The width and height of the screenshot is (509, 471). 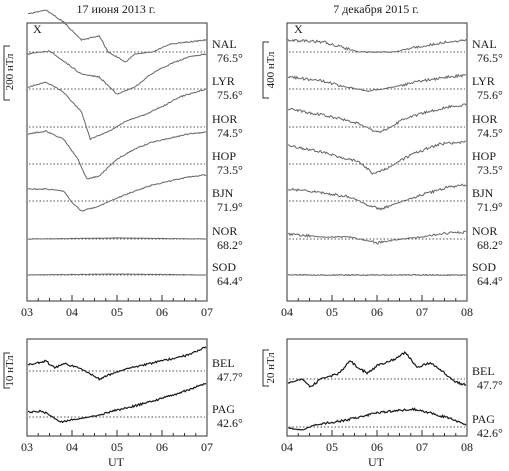 What do you see at coordinates (116, 462) in the screenshot?
I see `x-axis-label-2013: UT` at bounding box center [116, 462].